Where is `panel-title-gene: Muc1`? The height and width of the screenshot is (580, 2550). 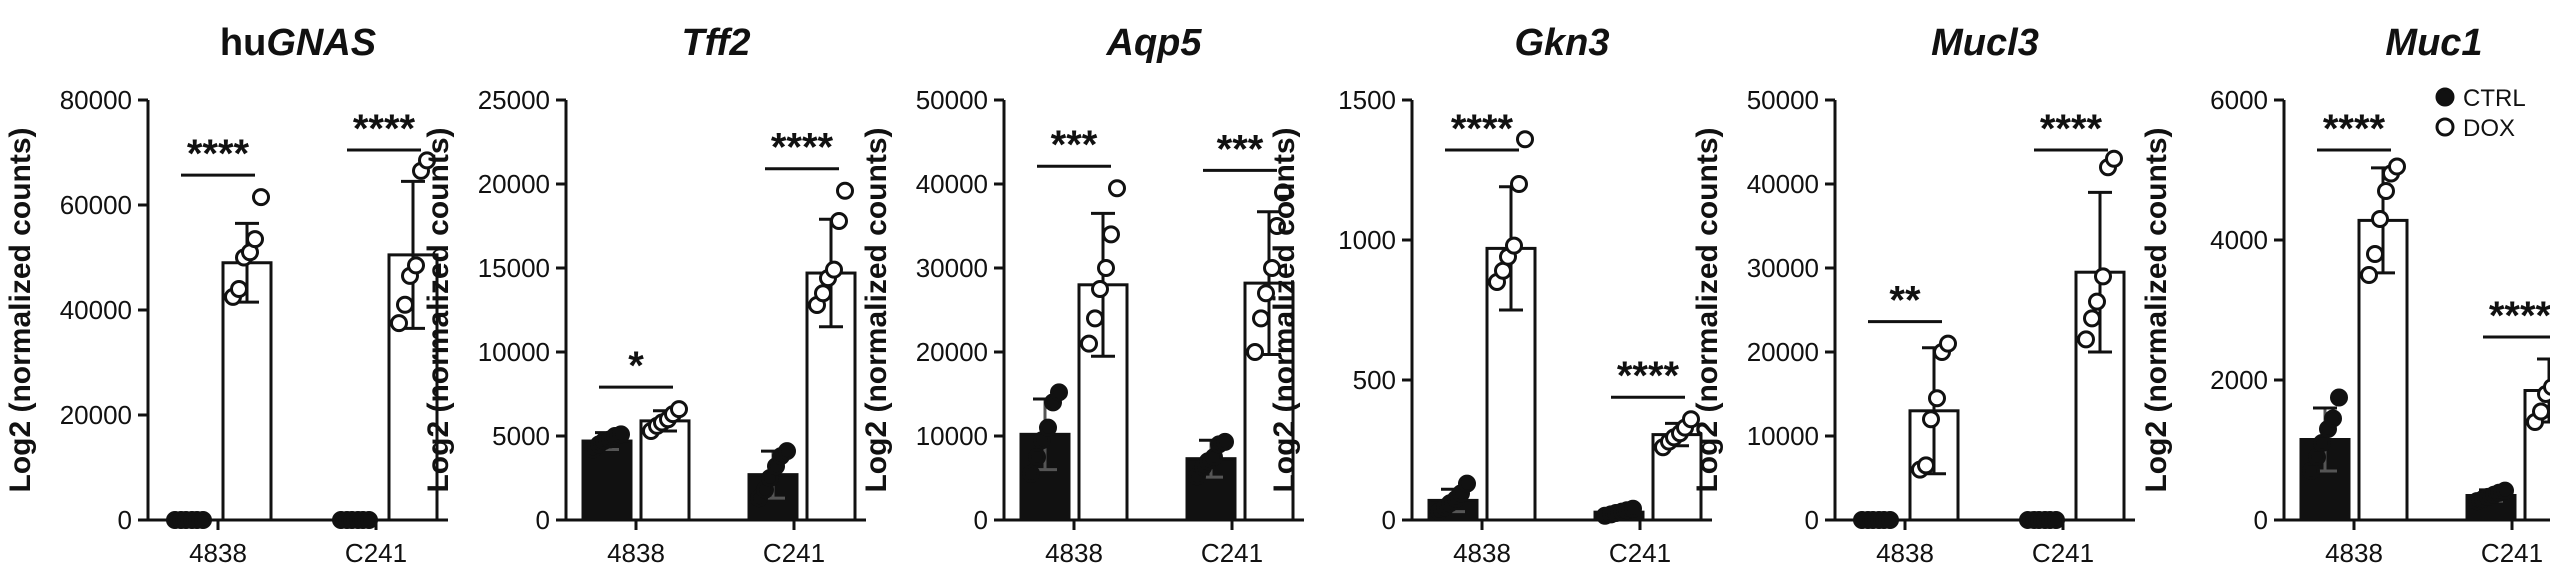 panel-title-gene: Muc1 is located at coordinates (2433, 43).